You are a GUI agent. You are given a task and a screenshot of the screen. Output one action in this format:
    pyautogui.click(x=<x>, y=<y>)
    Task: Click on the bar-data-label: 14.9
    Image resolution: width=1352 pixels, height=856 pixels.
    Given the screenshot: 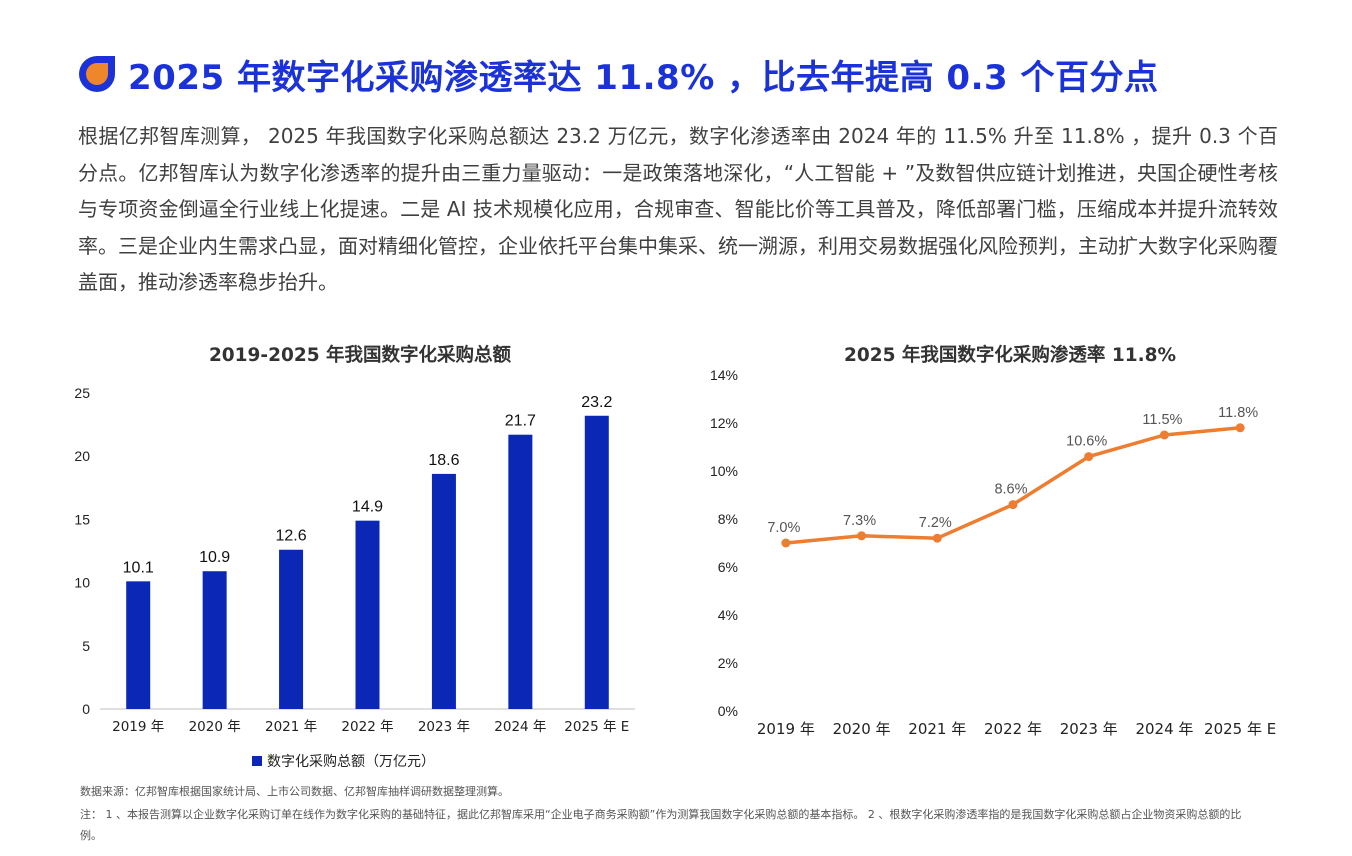 What is the action you would take?
    pyautogui.click(x=367, y=507)
    